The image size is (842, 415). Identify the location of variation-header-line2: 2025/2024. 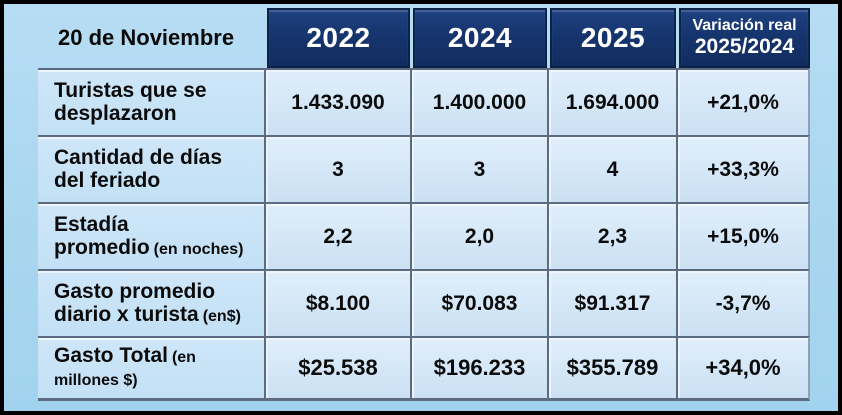
(744, 47).